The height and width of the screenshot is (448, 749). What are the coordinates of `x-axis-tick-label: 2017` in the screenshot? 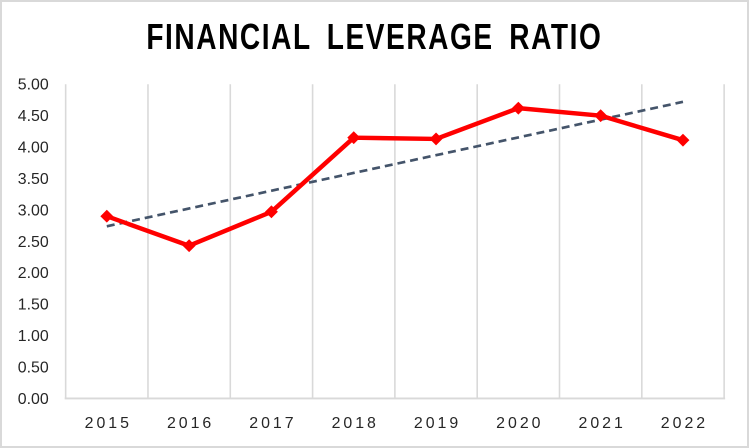 It's located at (272, 423).